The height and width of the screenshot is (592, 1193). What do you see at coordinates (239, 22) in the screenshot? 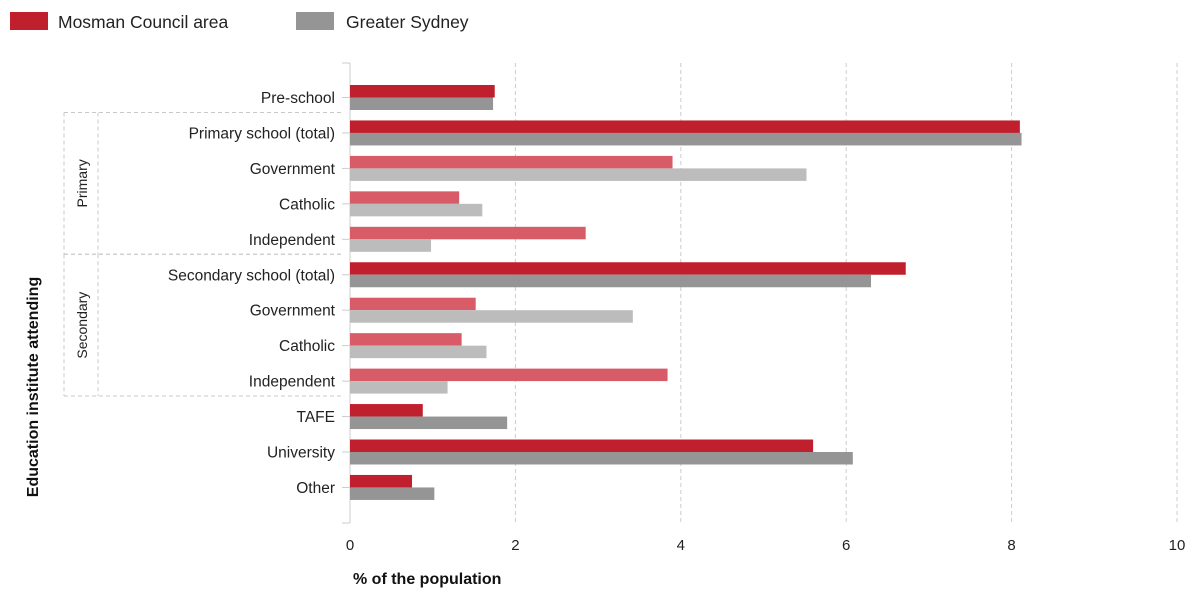
I see `legend: Mosman Council area Greater Sydney` at bounding box center [239, 22].